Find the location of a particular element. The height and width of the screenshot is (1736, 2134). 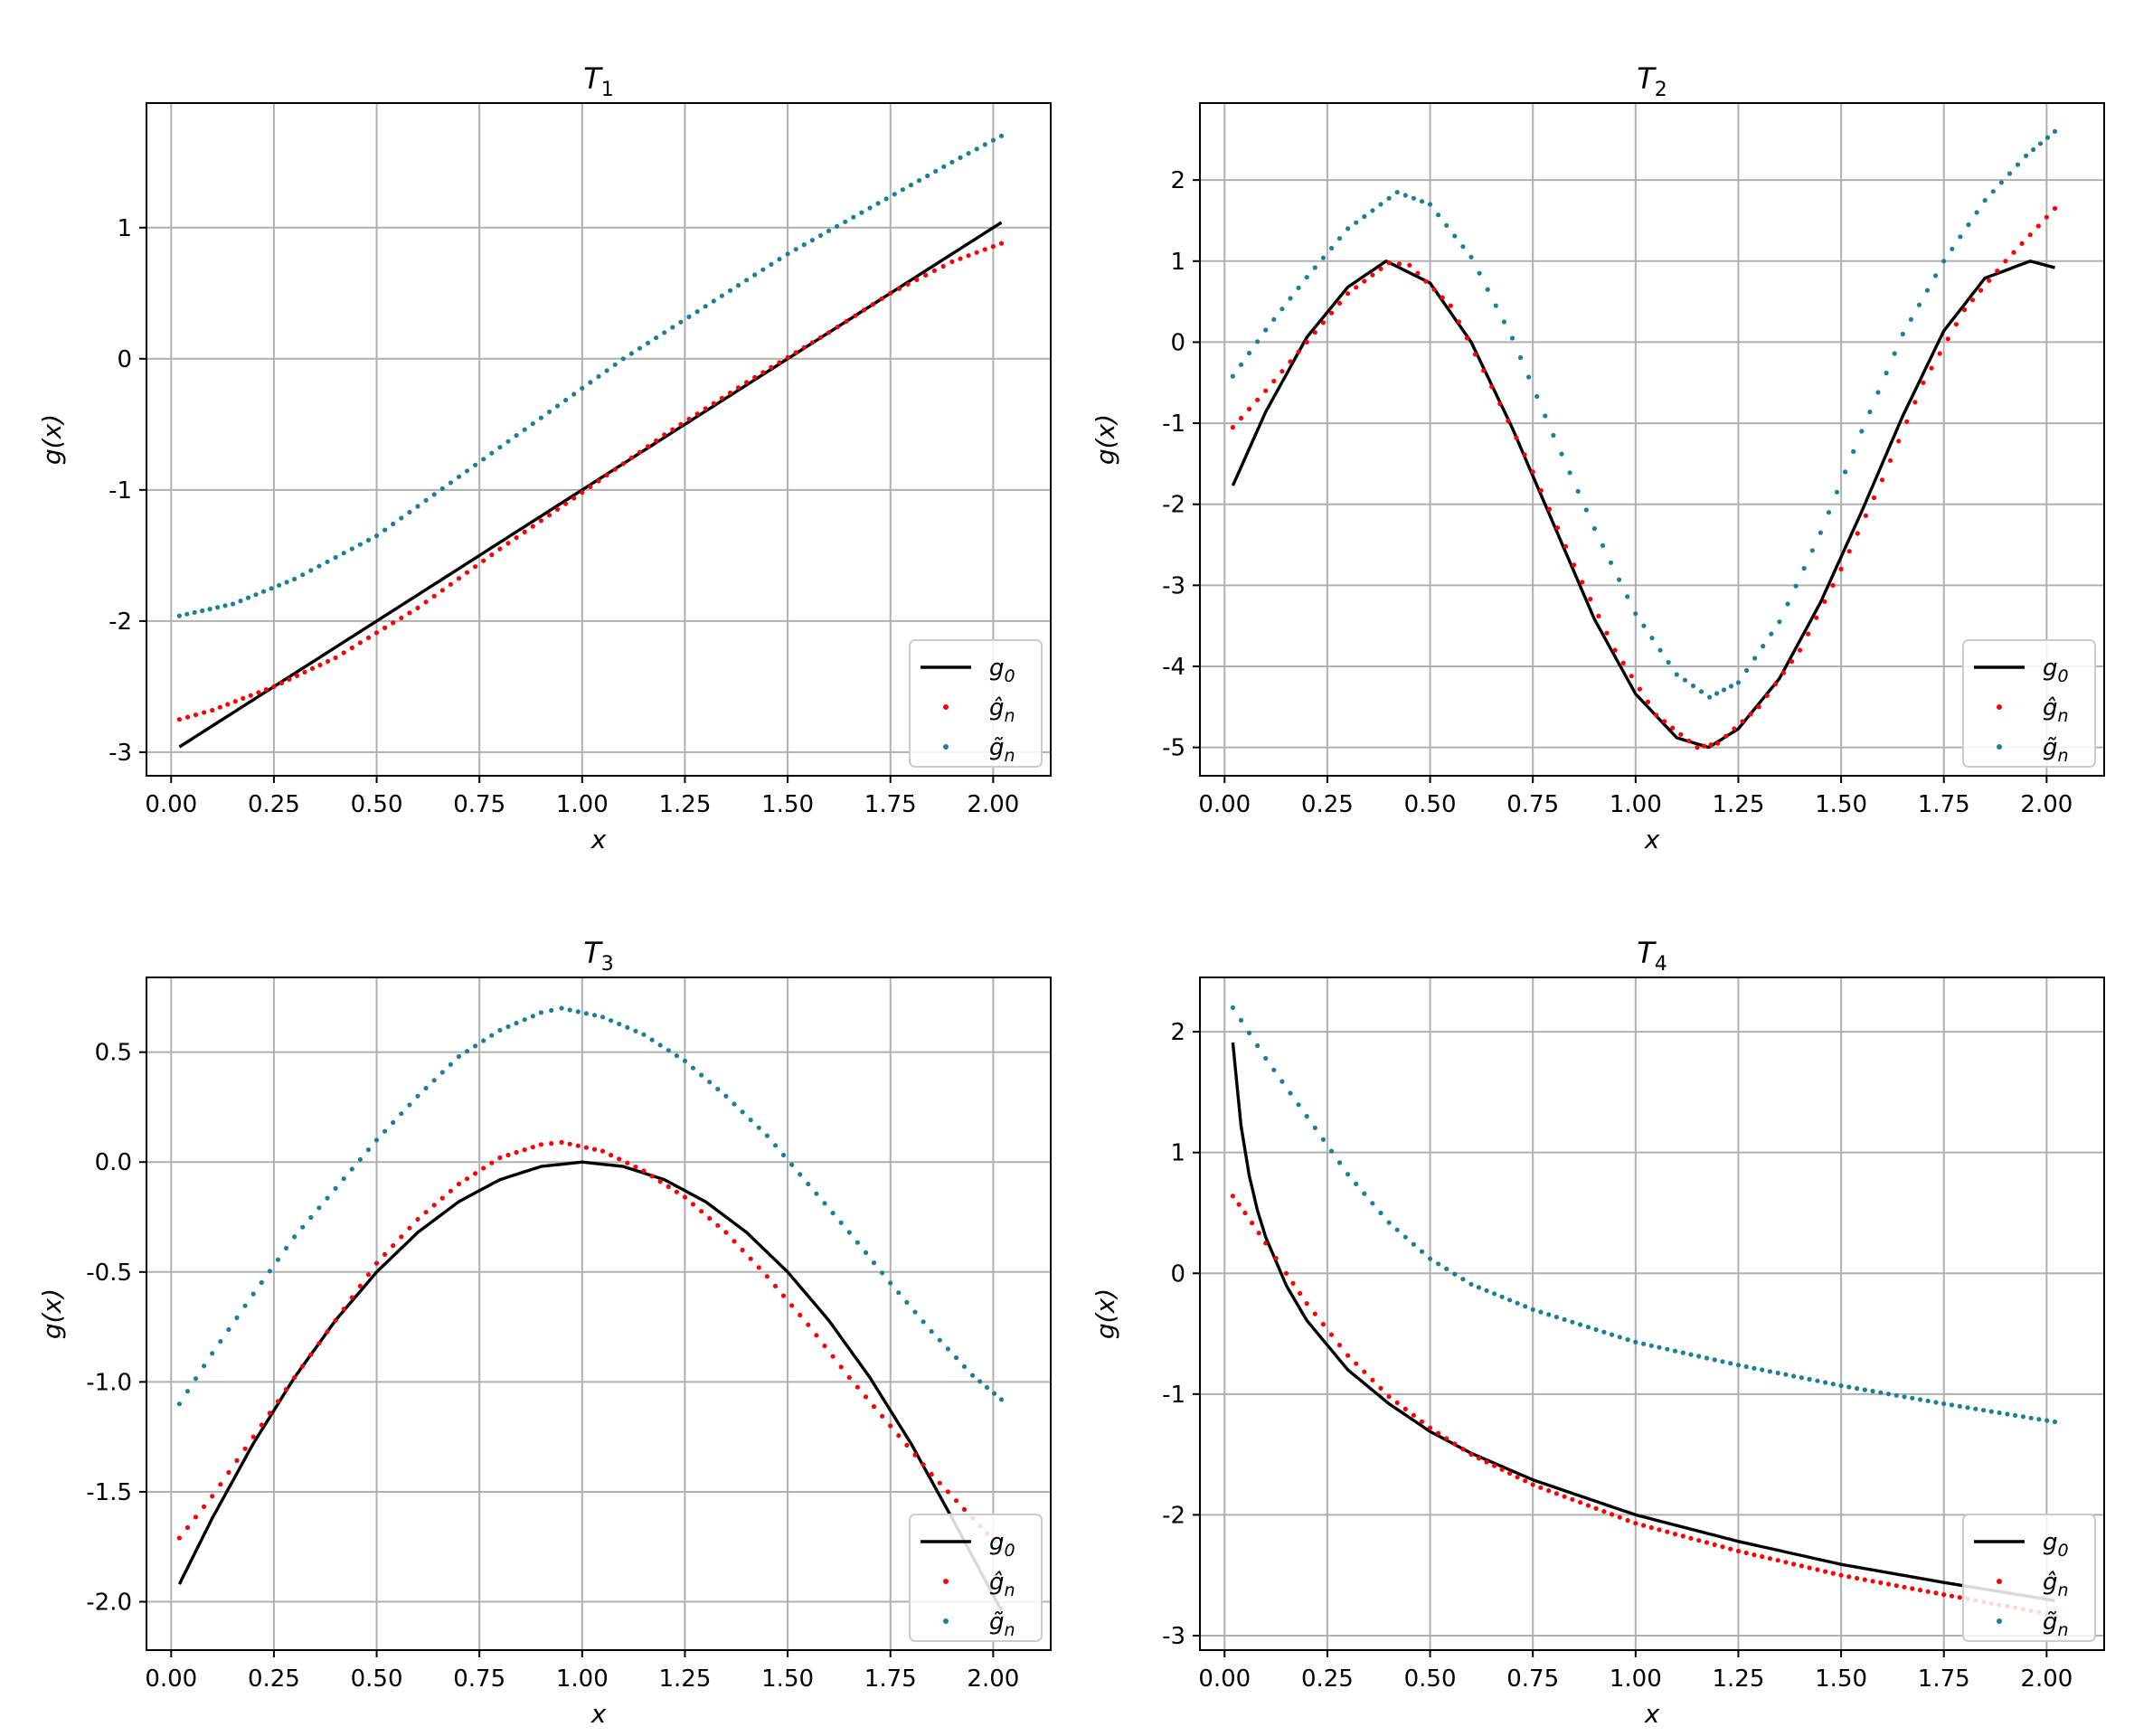

x-tick-label: 0.50 is located at coordinates (377, 1679).